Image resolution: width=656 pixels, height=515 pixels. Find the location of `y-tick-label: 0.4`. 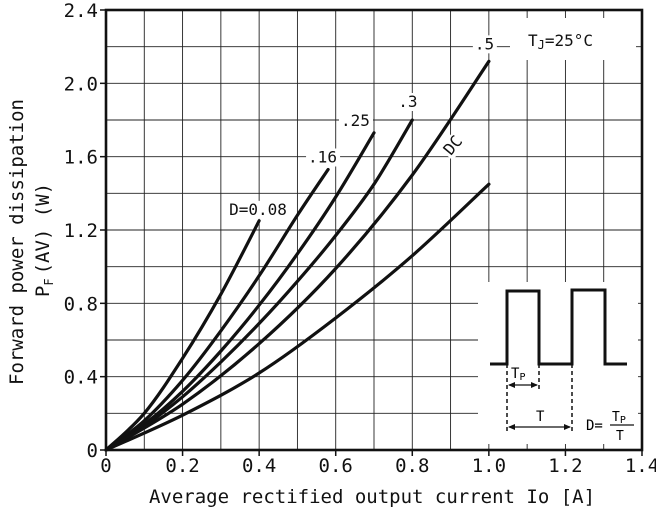

y-tick-label: 0.4 is located at coordinates (81, 378).